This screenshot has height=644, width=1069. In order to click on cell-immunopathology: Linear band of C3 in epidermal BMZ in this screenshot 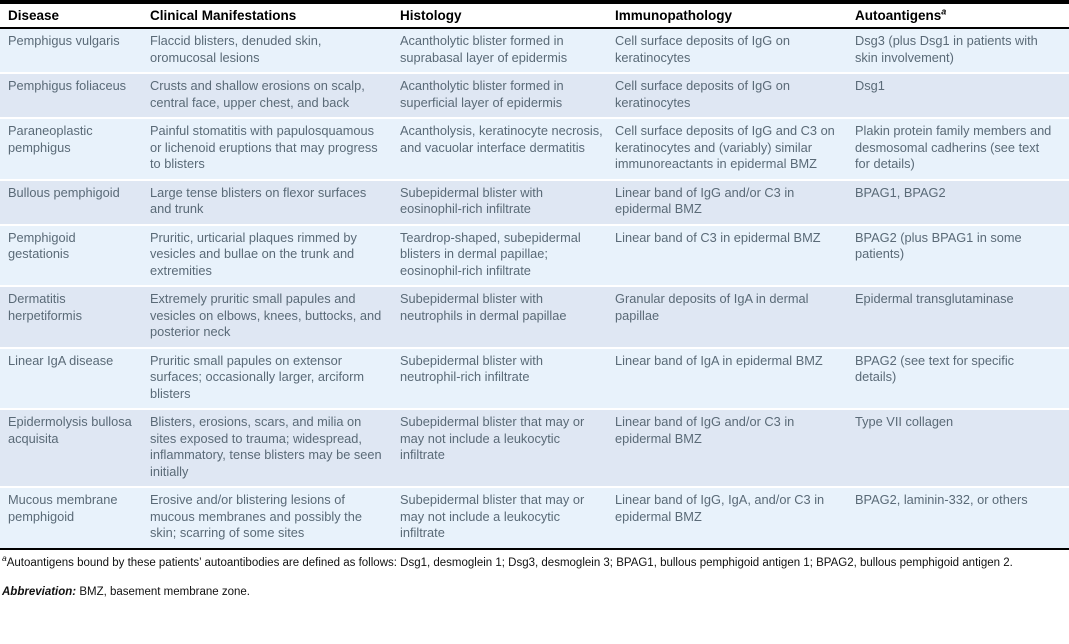, I will do `click(735, 255)`.